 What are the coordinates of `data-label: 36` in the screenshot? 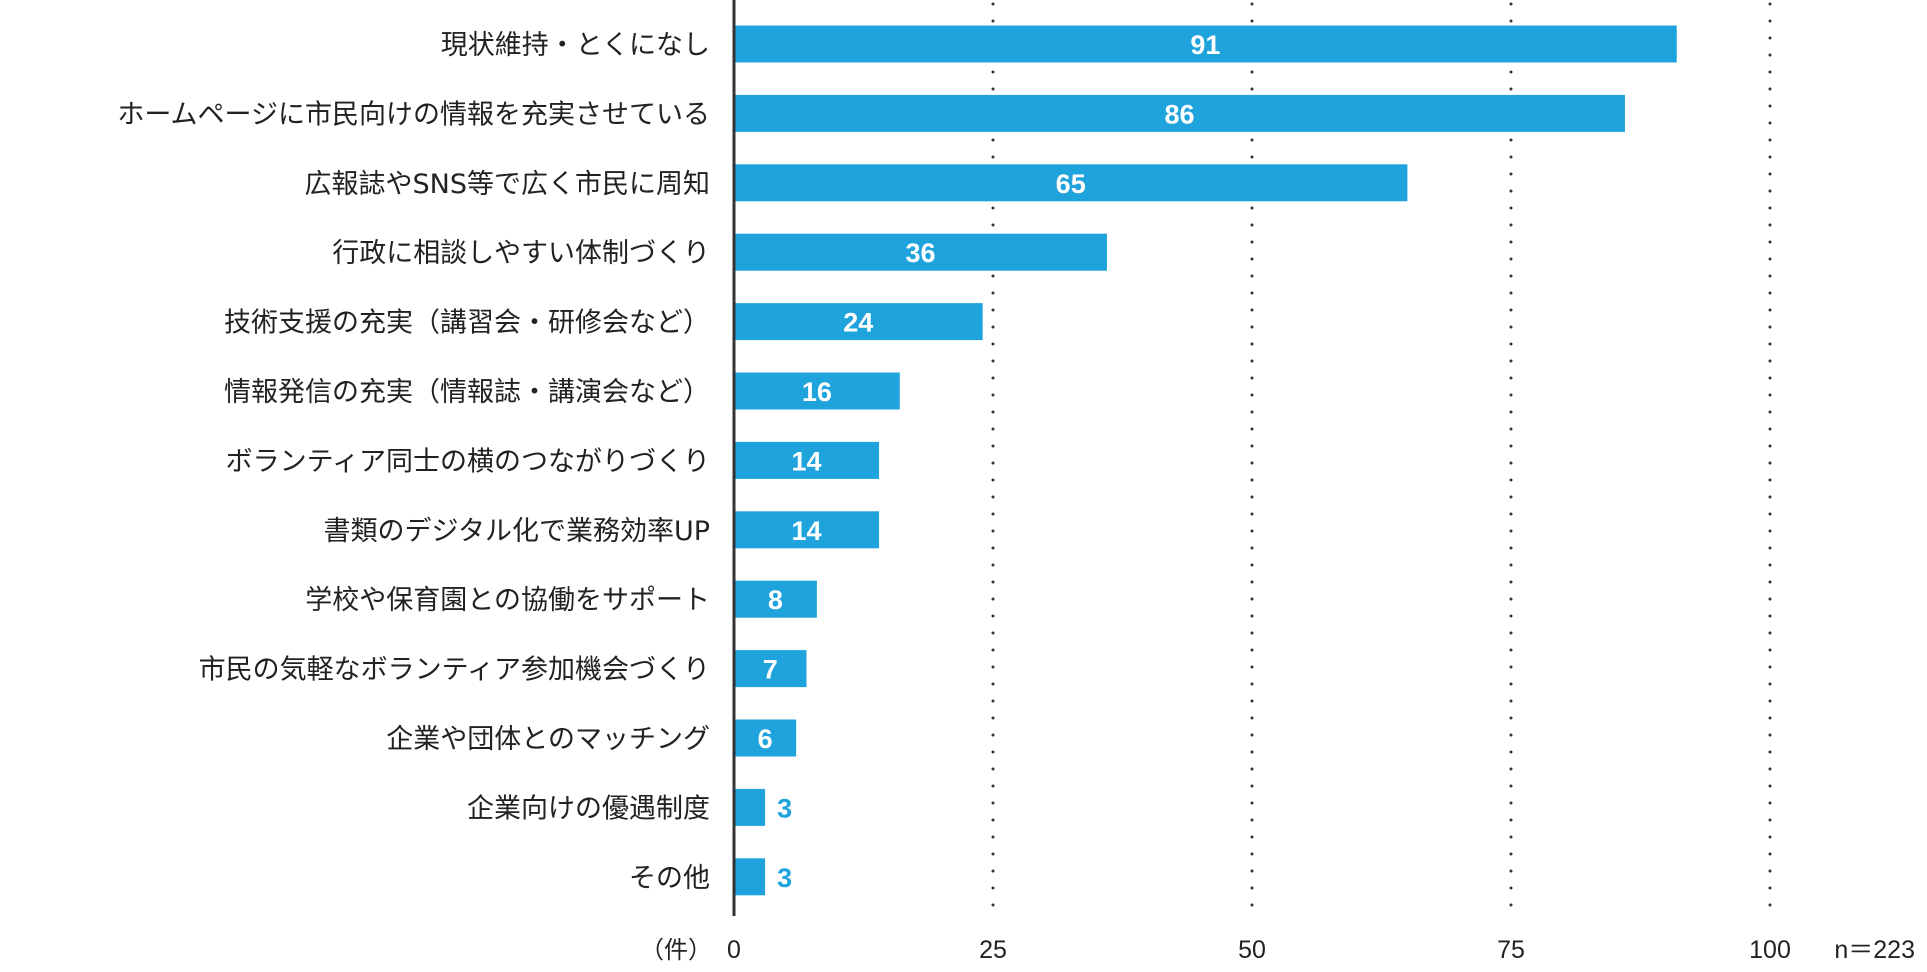 It's located at (920, 253).